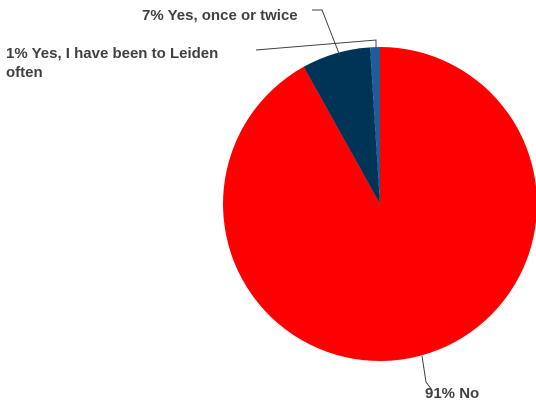  I want to click on leader-line-no, so click(427, 373).